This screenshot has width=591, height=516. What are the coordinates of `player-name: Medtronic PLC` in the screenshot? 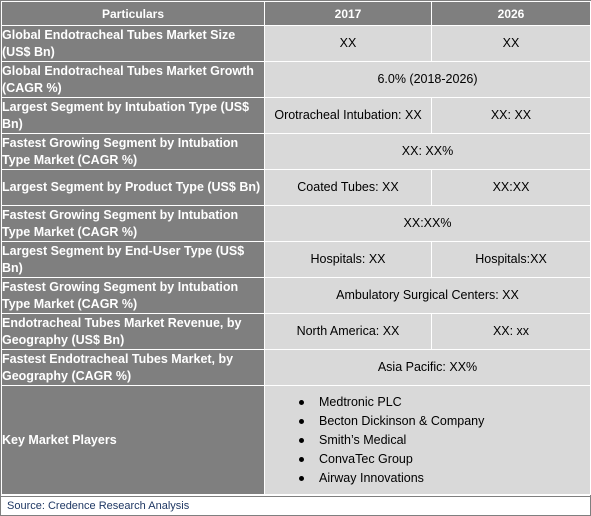 It's located at (360, 401).